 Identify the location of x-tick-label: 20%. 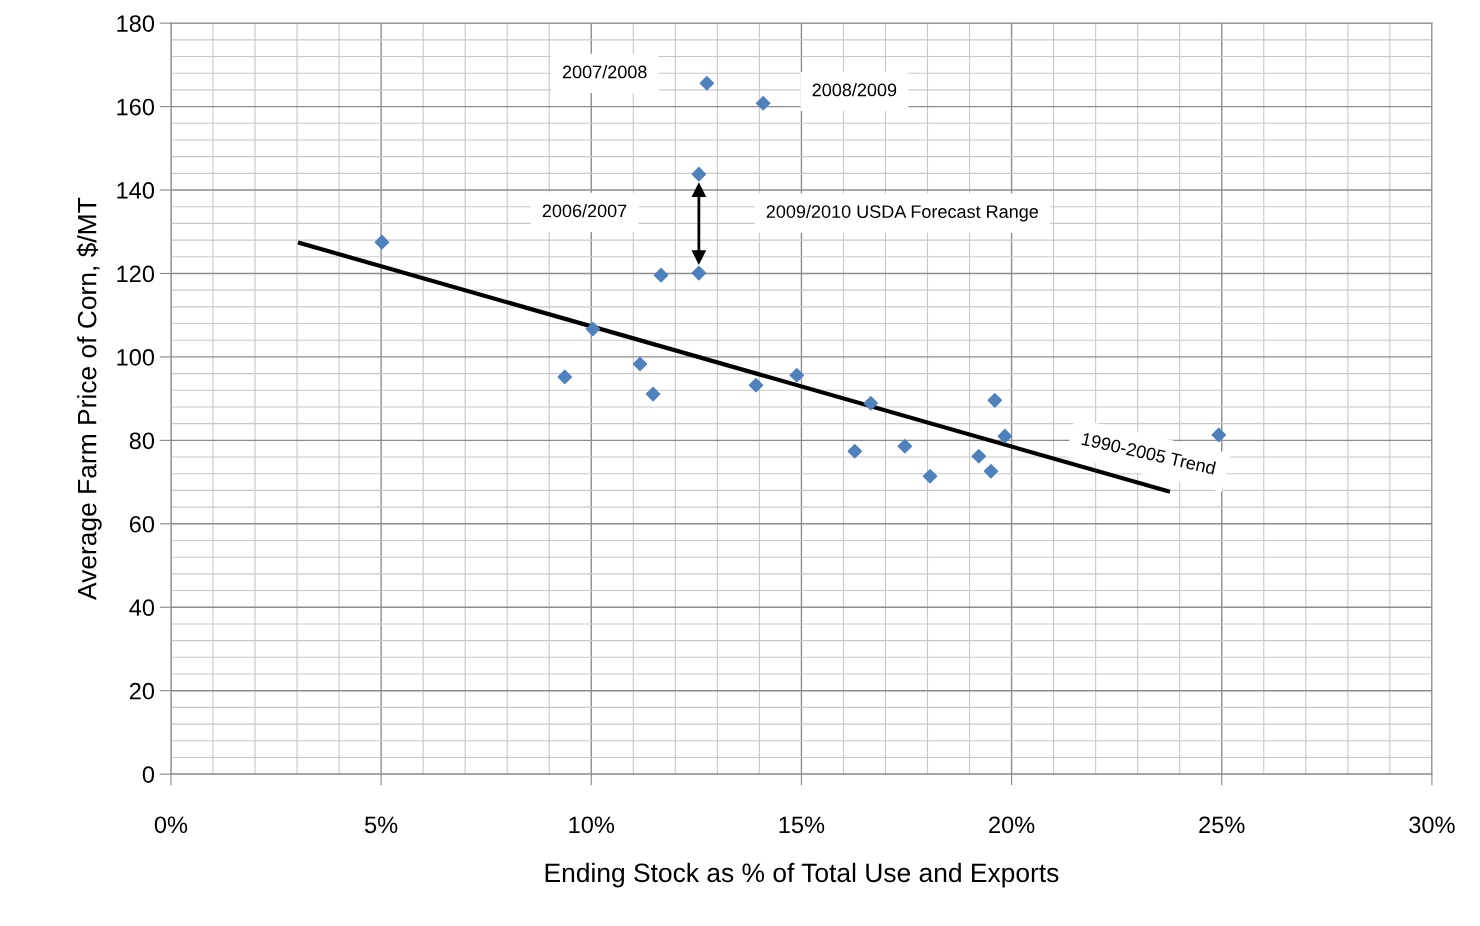
(1012, 825).